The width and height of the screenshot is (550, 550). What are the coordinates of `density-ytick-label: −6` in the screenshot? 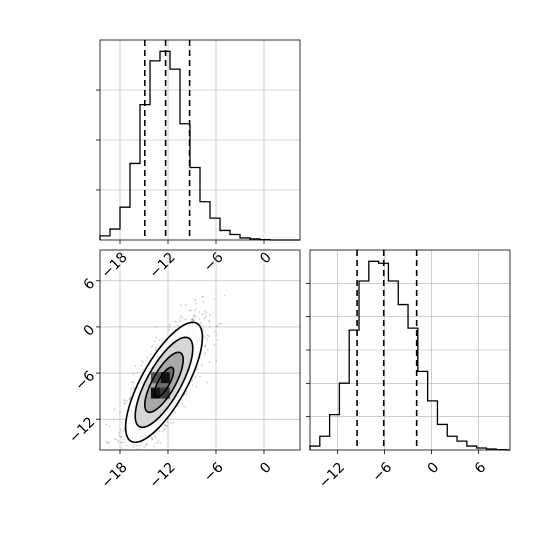 It's located at (85, 381).